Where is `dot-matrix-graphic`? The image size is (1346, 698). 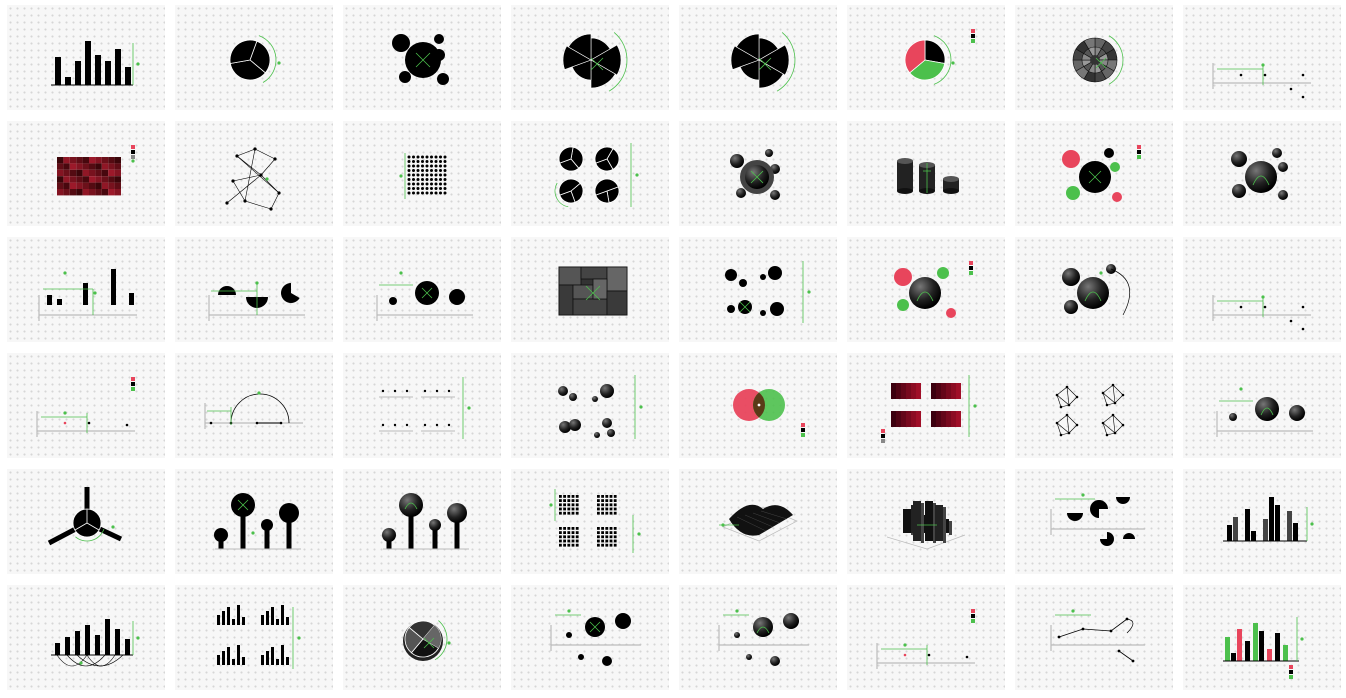
dot-matrix-graphic is located at coordinates (423, 176).